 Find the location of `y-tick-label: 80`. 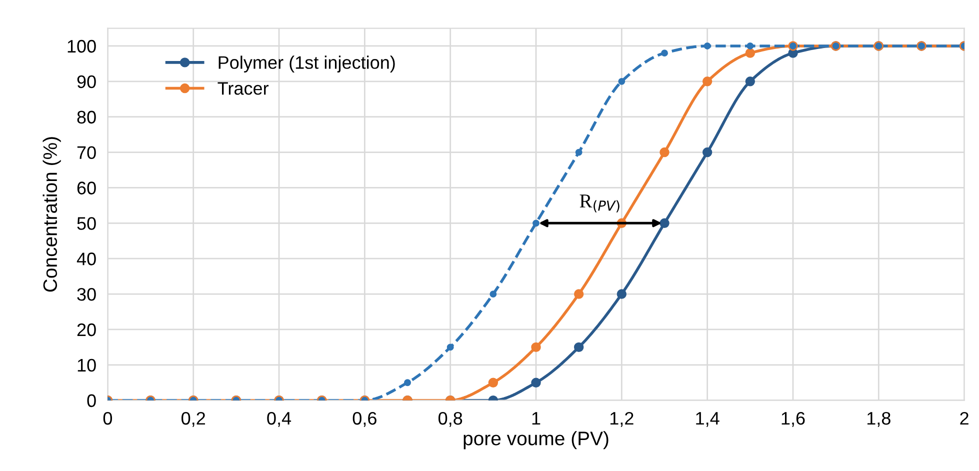

y-tick-label: 80 is located at coordinates (86, 117).